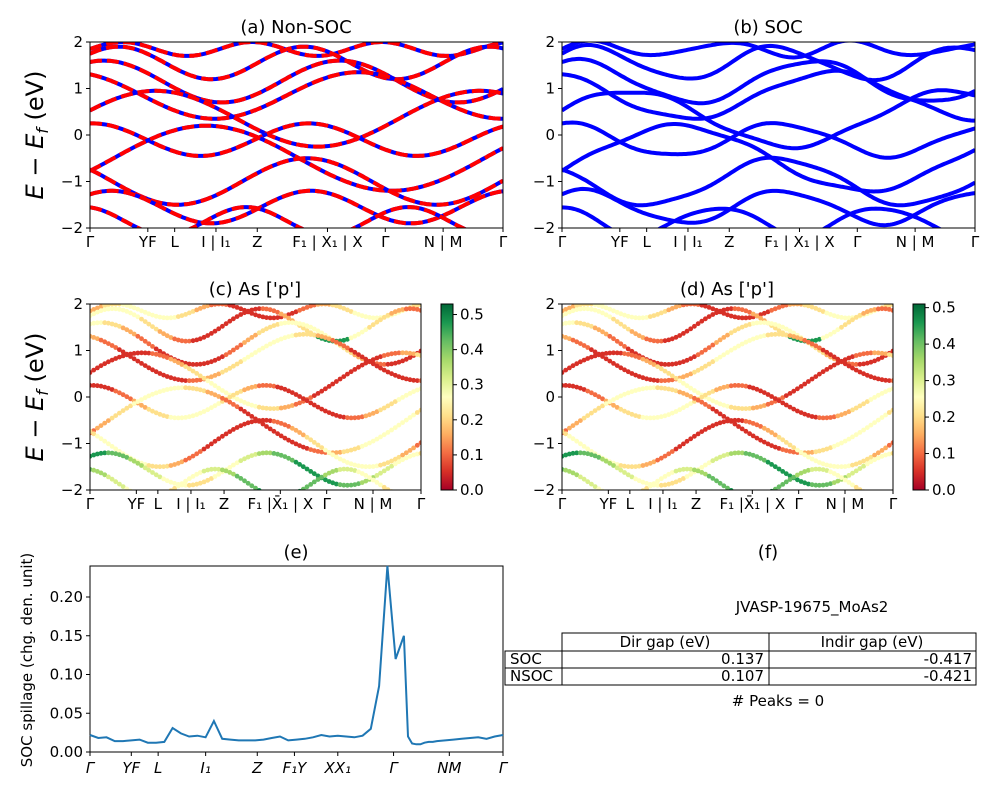 The height and width of the screenshot is (800, 1000). Describe the element at coordinates (544, 490) in the screenshot. I see `ytick-label: −2` at that location.